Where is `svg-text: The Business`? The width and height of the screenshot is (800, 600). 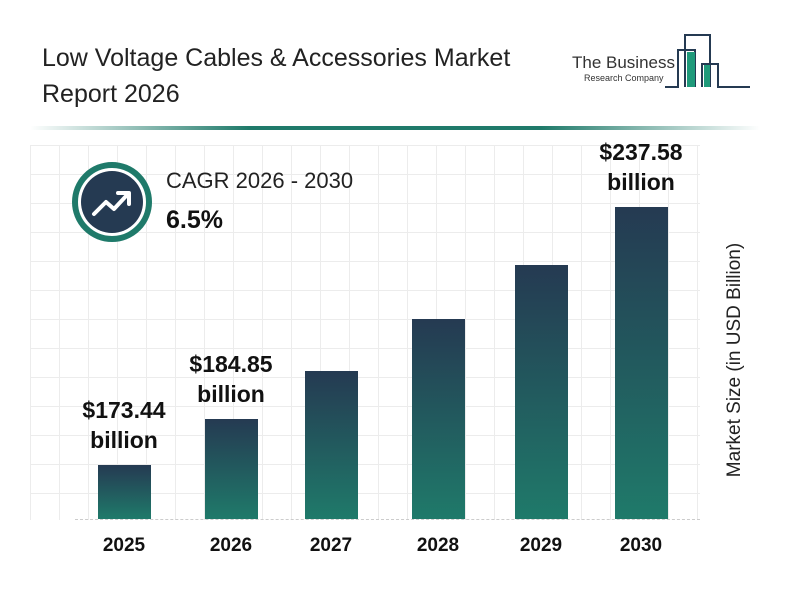 svg-text: The Business is located at coordinates (623, 62).